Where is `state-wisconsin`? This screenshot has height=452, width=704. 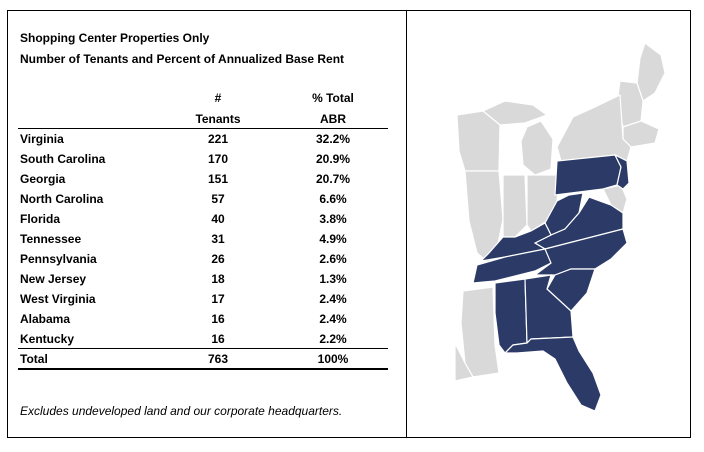
state-wisconsin is located at coordinates (478, 141).